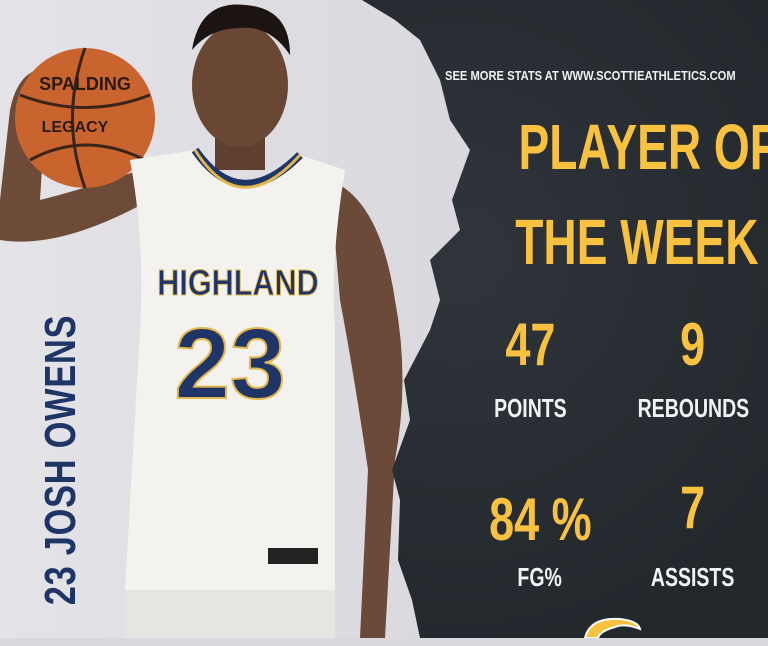 The image size is (768, 646). Describe the element at coordinates (237, 284) in the screenshot. I see `jersey-text: HIGHLAND` at that location.